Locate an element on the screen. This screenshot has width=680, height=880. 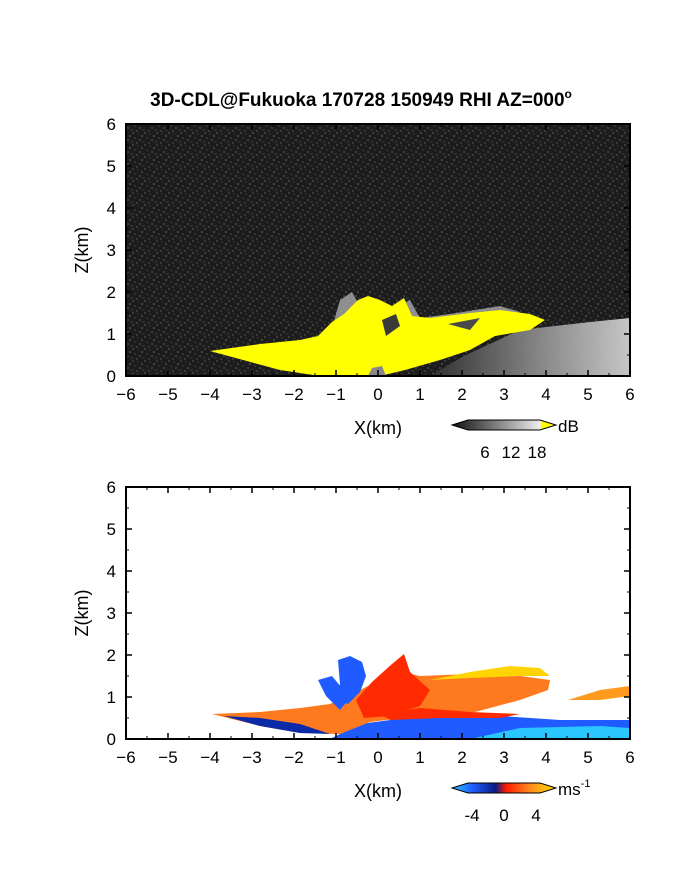
reflectivity-xtick-label: −4 is located at coordinates (209, 394).